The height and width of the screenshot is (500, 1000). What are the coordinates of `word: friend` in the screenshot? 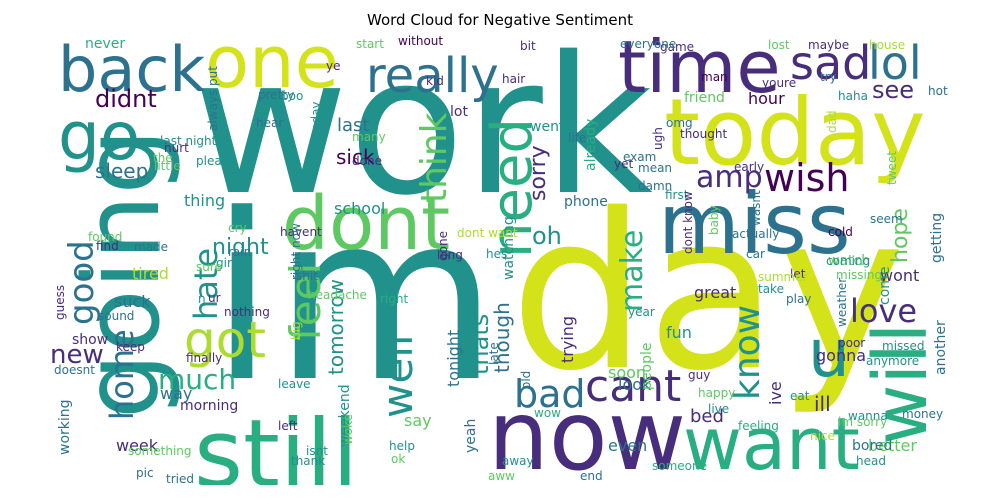 It's located at (704, 98).